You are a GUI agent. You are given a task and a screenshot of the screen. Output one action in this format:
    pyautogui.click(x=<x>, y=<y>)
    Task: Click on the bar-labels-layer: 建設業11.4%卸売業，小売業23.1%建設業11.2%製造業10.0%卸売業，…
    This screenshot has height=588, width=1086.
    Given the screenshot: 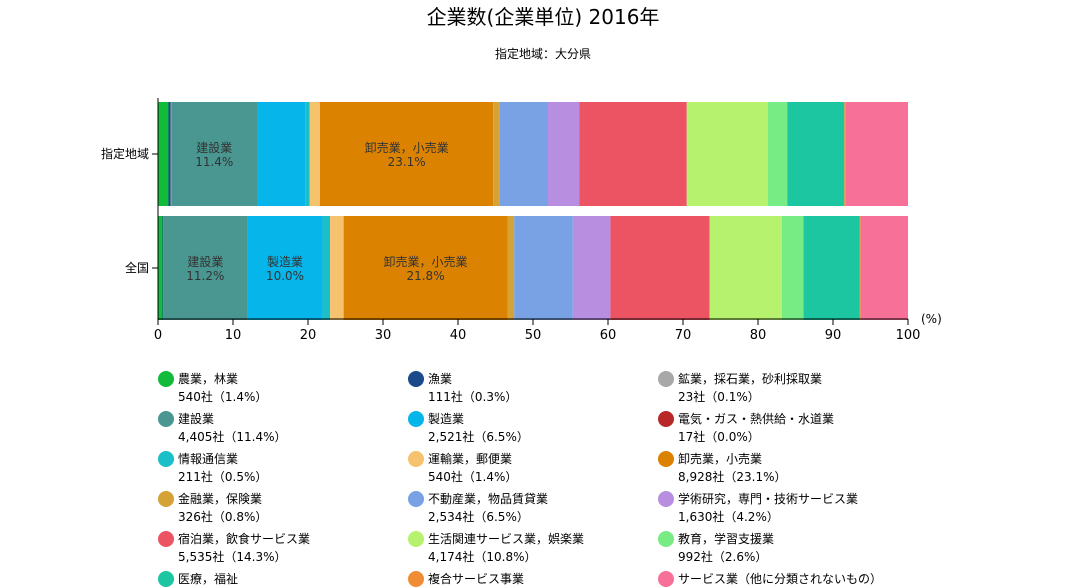 What is the action you would take?
    pyautogui.click(x=326, y=211)
    